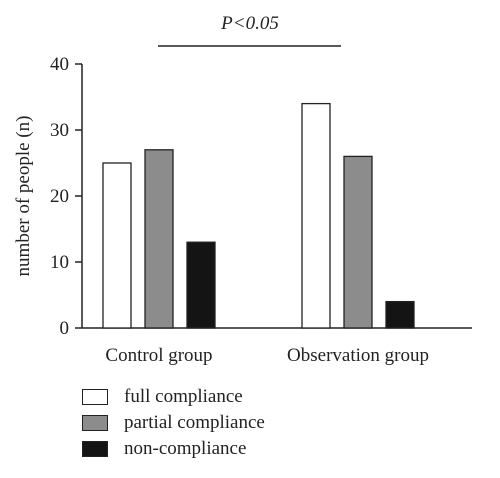  What do you see at coordinates (201, 285) in the screenshot?
I see `bar-non-compliance-control-group` at bounding box center [201, 285].